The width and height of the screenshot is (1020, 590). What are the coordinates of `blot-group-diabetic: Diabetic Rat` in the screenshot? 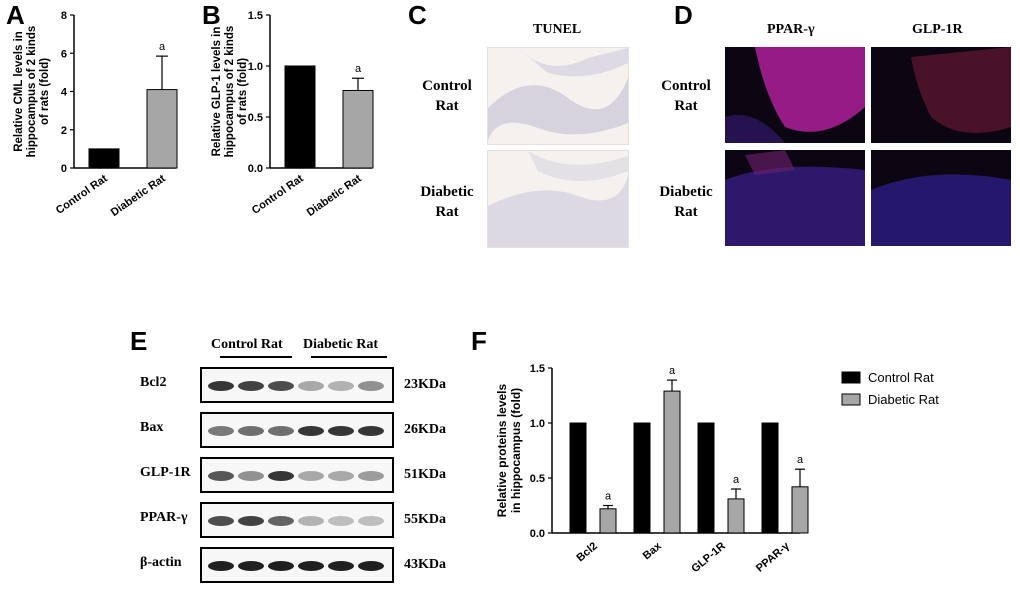 It's located at (341, 344).